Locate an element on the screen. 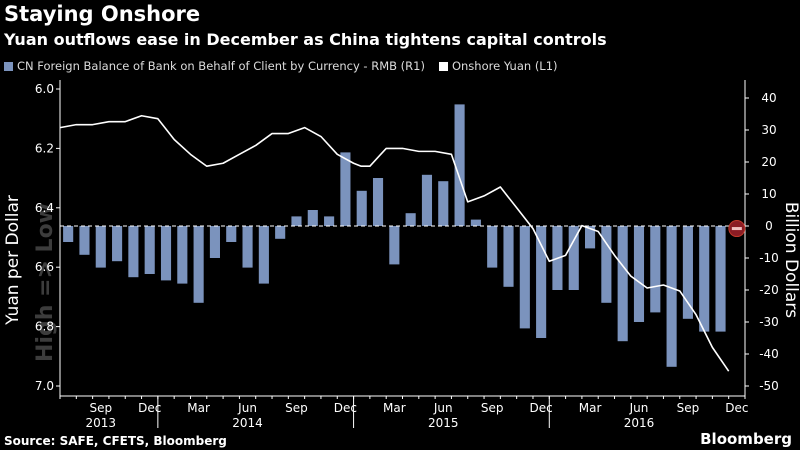  right-tick-label: -40 is located at coordinates (769, 354).